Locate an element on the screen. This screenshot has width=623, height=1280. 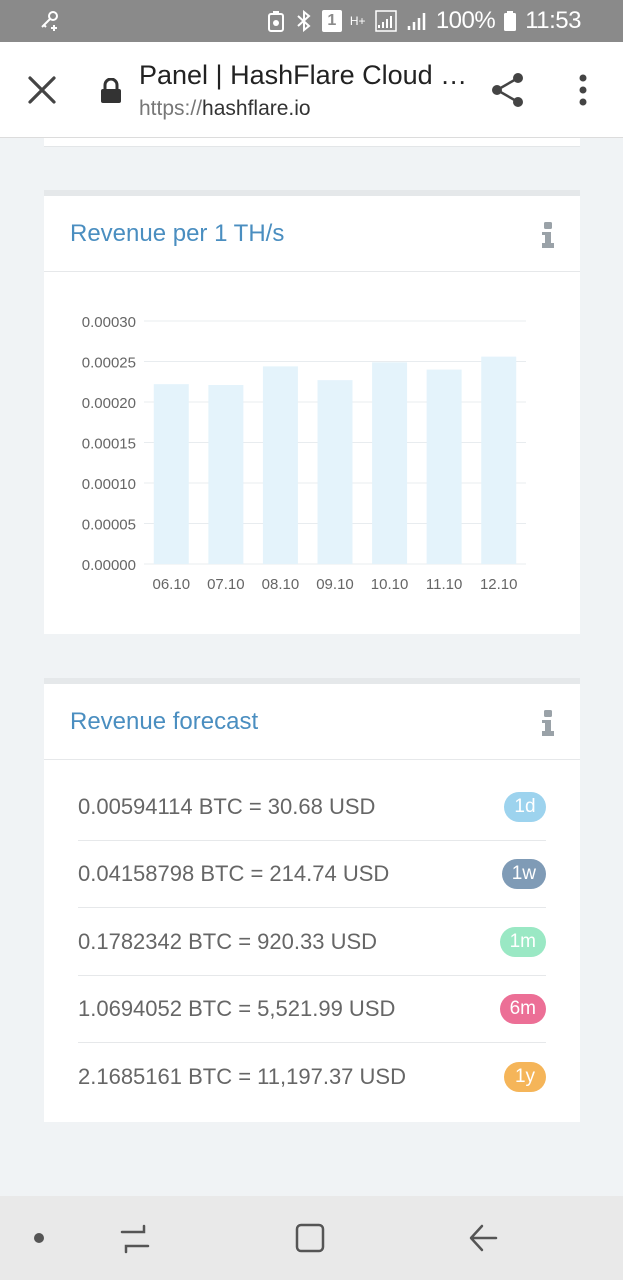
period-badge: 1d is located at coordinates (525, 807).